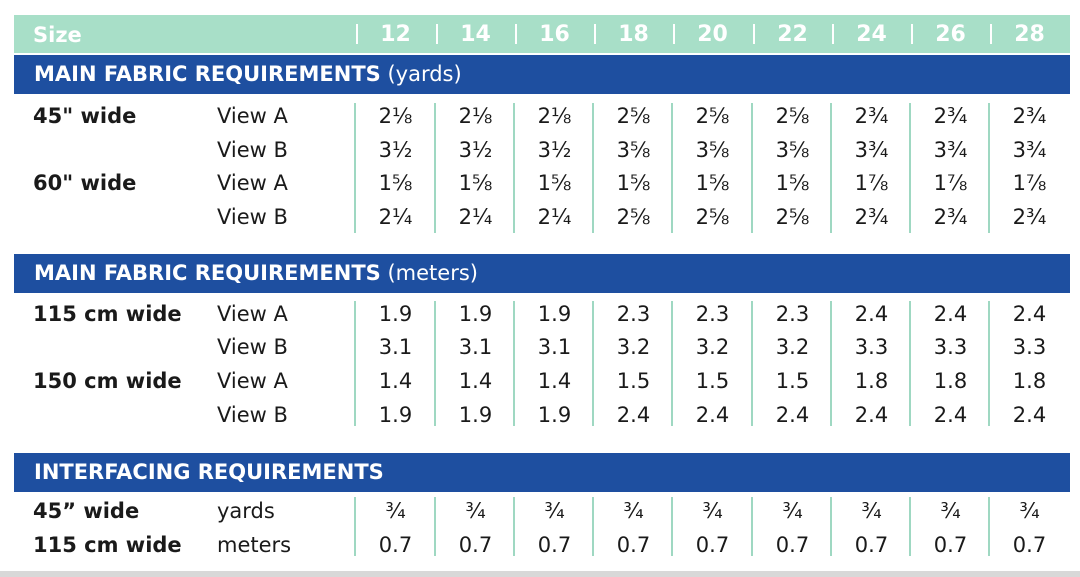  What do you see at coordinates (209, 472) in the screenshot?
I see `section-title: INTERFACING REQUIREMENTS` at bounding box center [209, 472].